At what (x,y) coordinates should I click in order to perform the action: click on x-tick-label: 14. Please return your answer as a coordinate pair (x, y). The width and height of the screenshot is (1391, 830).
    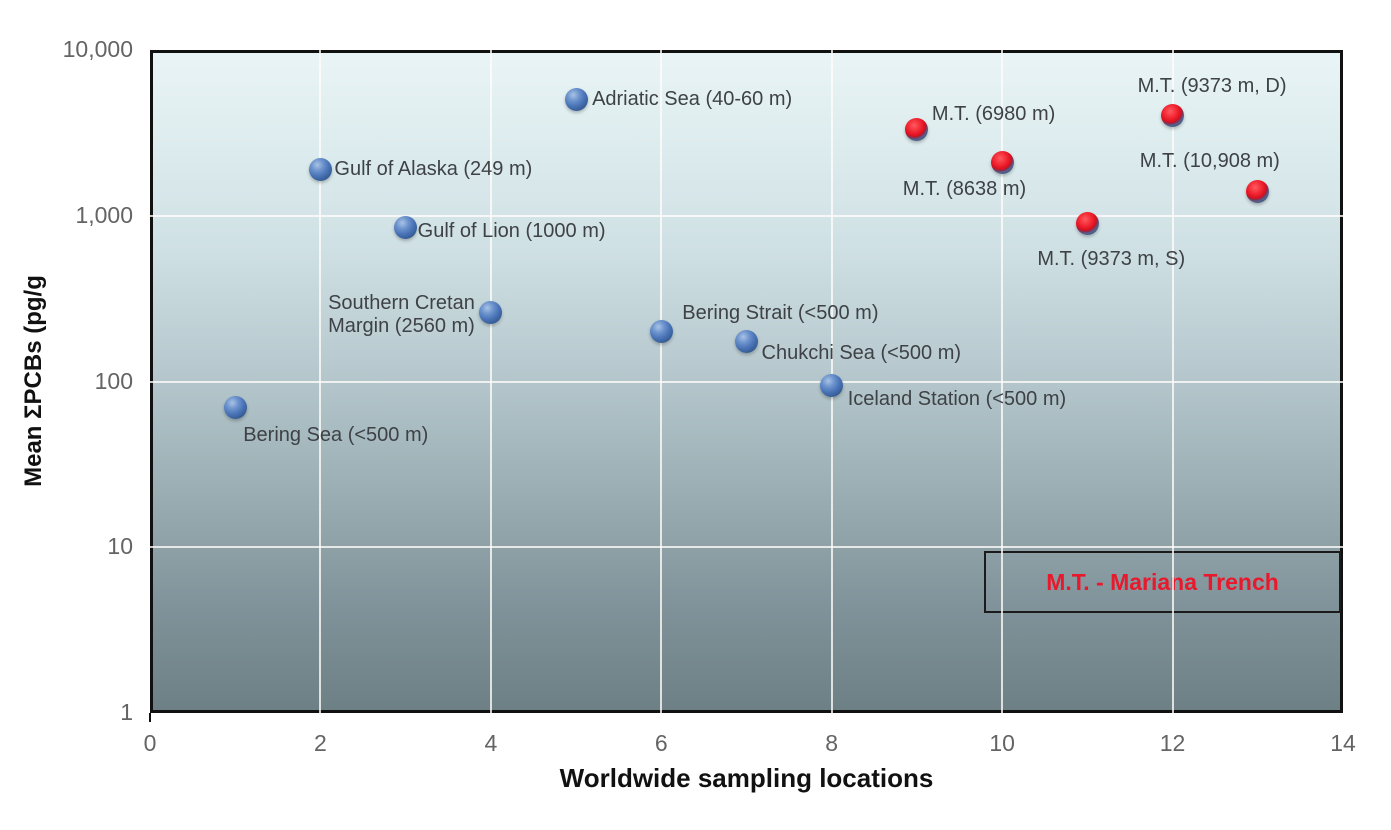
    Looking at the image, I should click on (1343, 743).